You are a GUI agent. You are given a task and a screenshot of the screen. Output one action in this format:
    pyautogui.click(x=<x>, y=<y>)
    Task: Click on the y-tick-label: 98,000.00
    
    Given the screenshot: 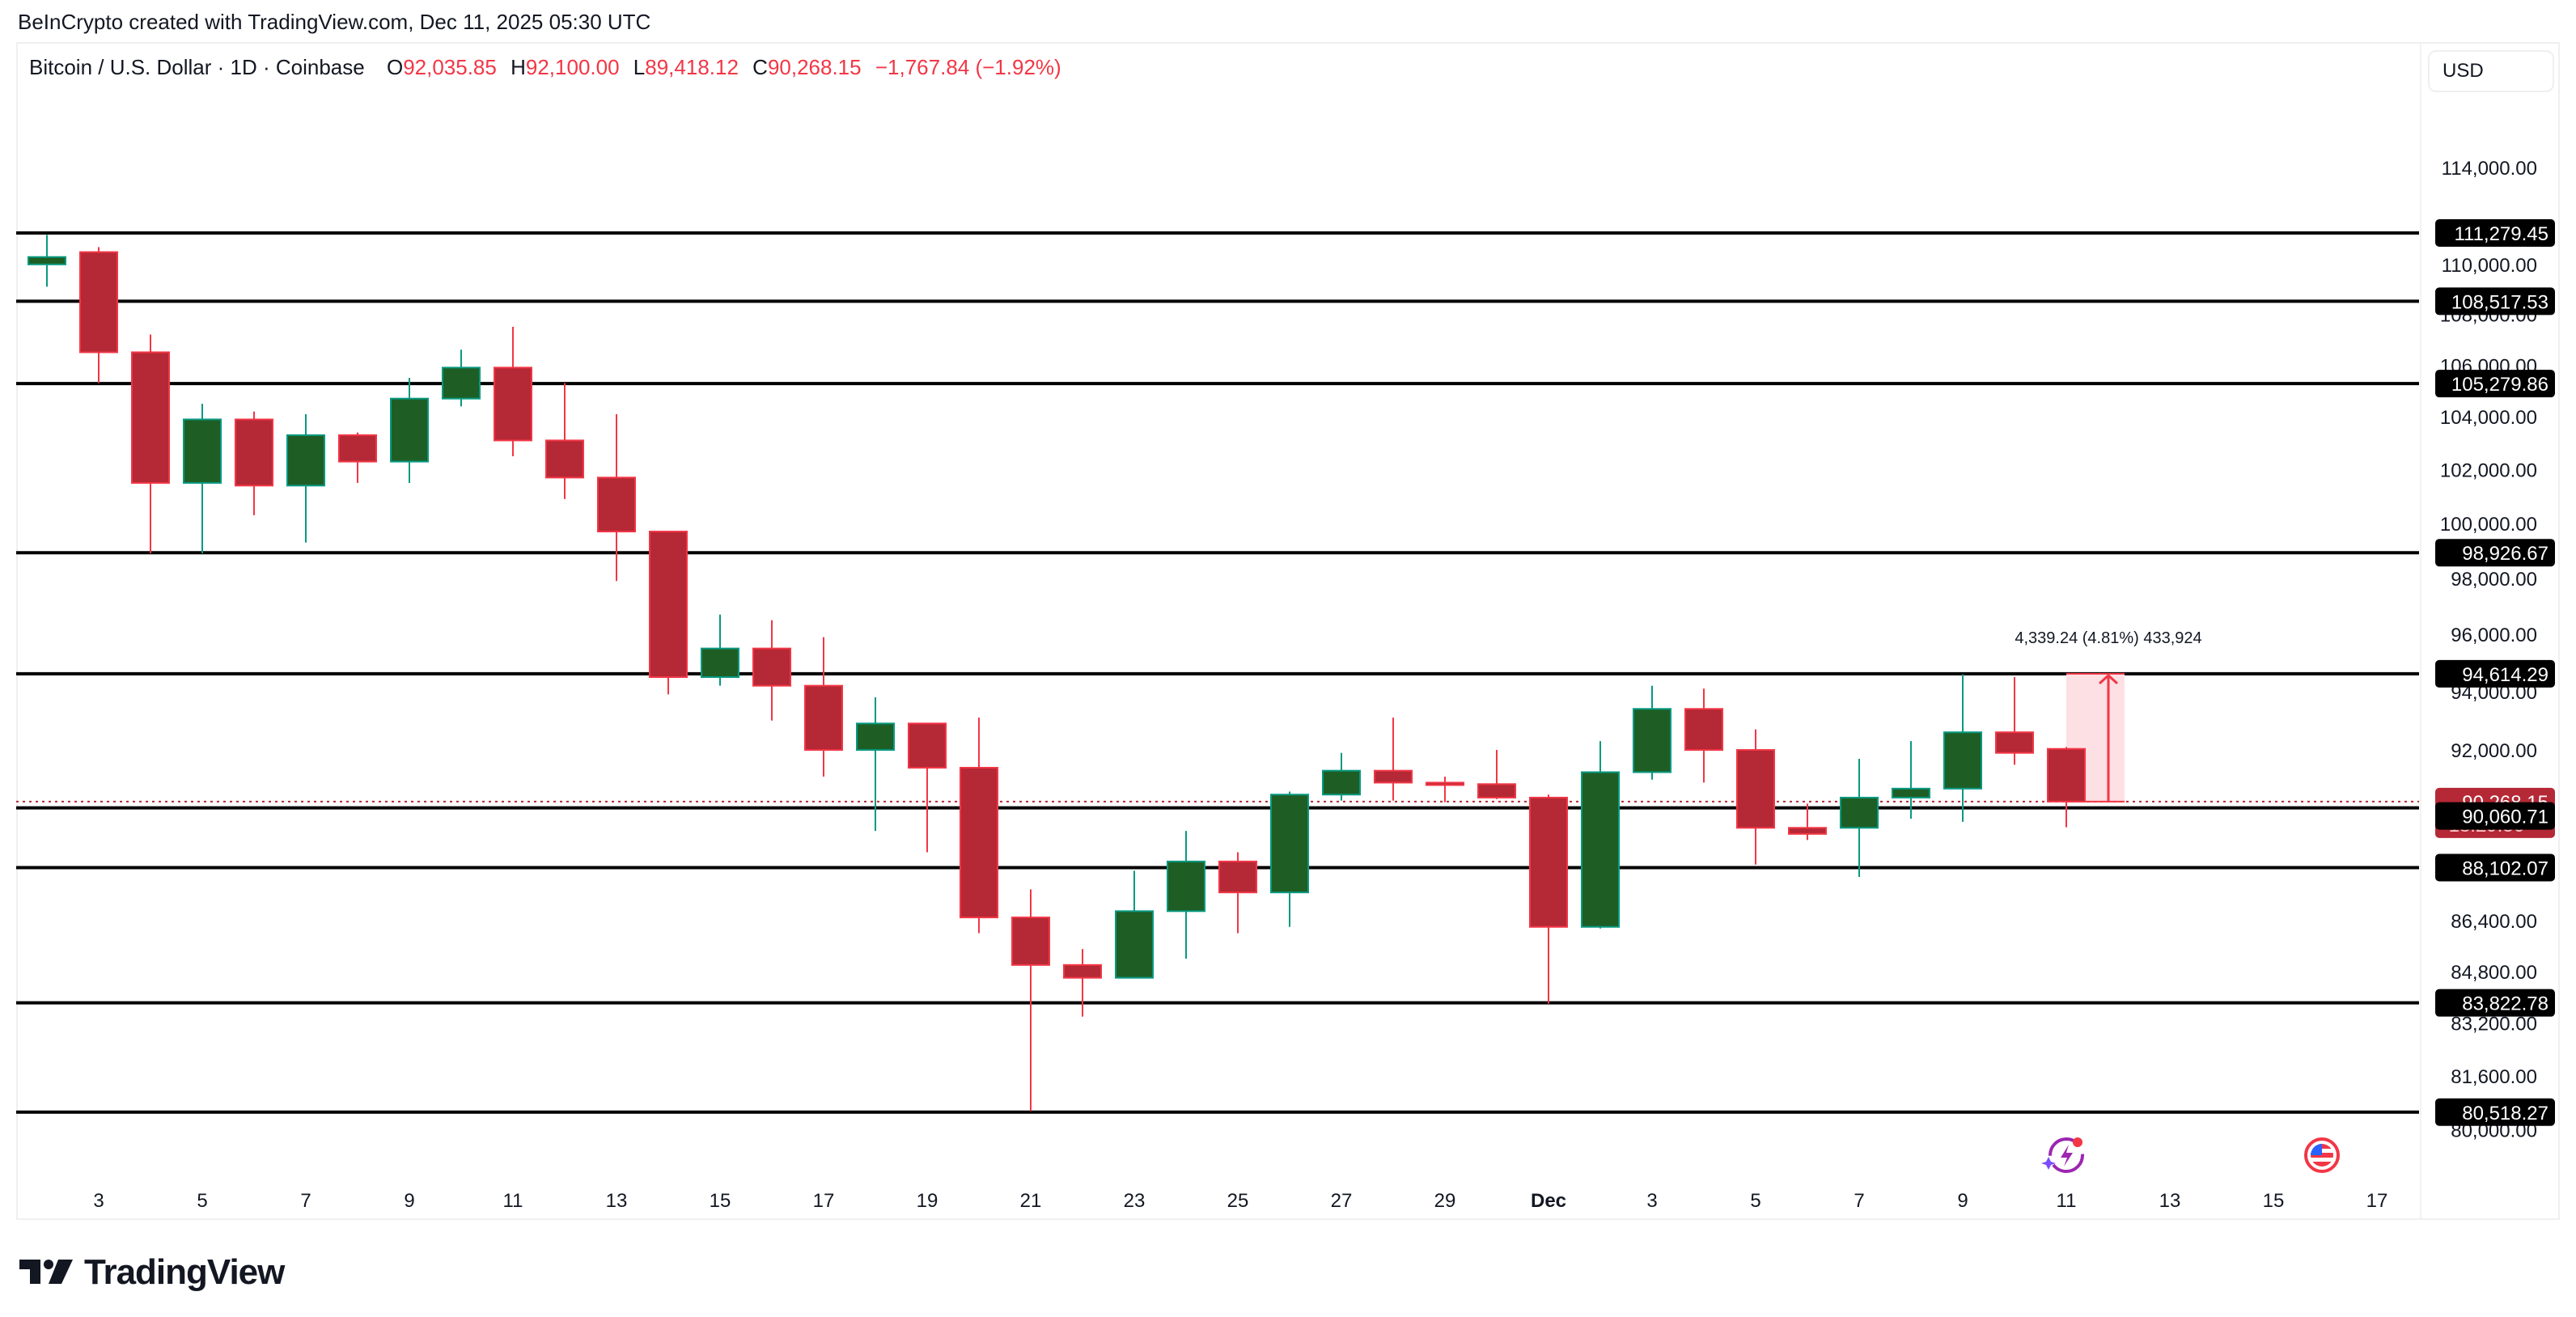 What is the action you would take?
    pyautogui.click(x=2494, y=580)
    